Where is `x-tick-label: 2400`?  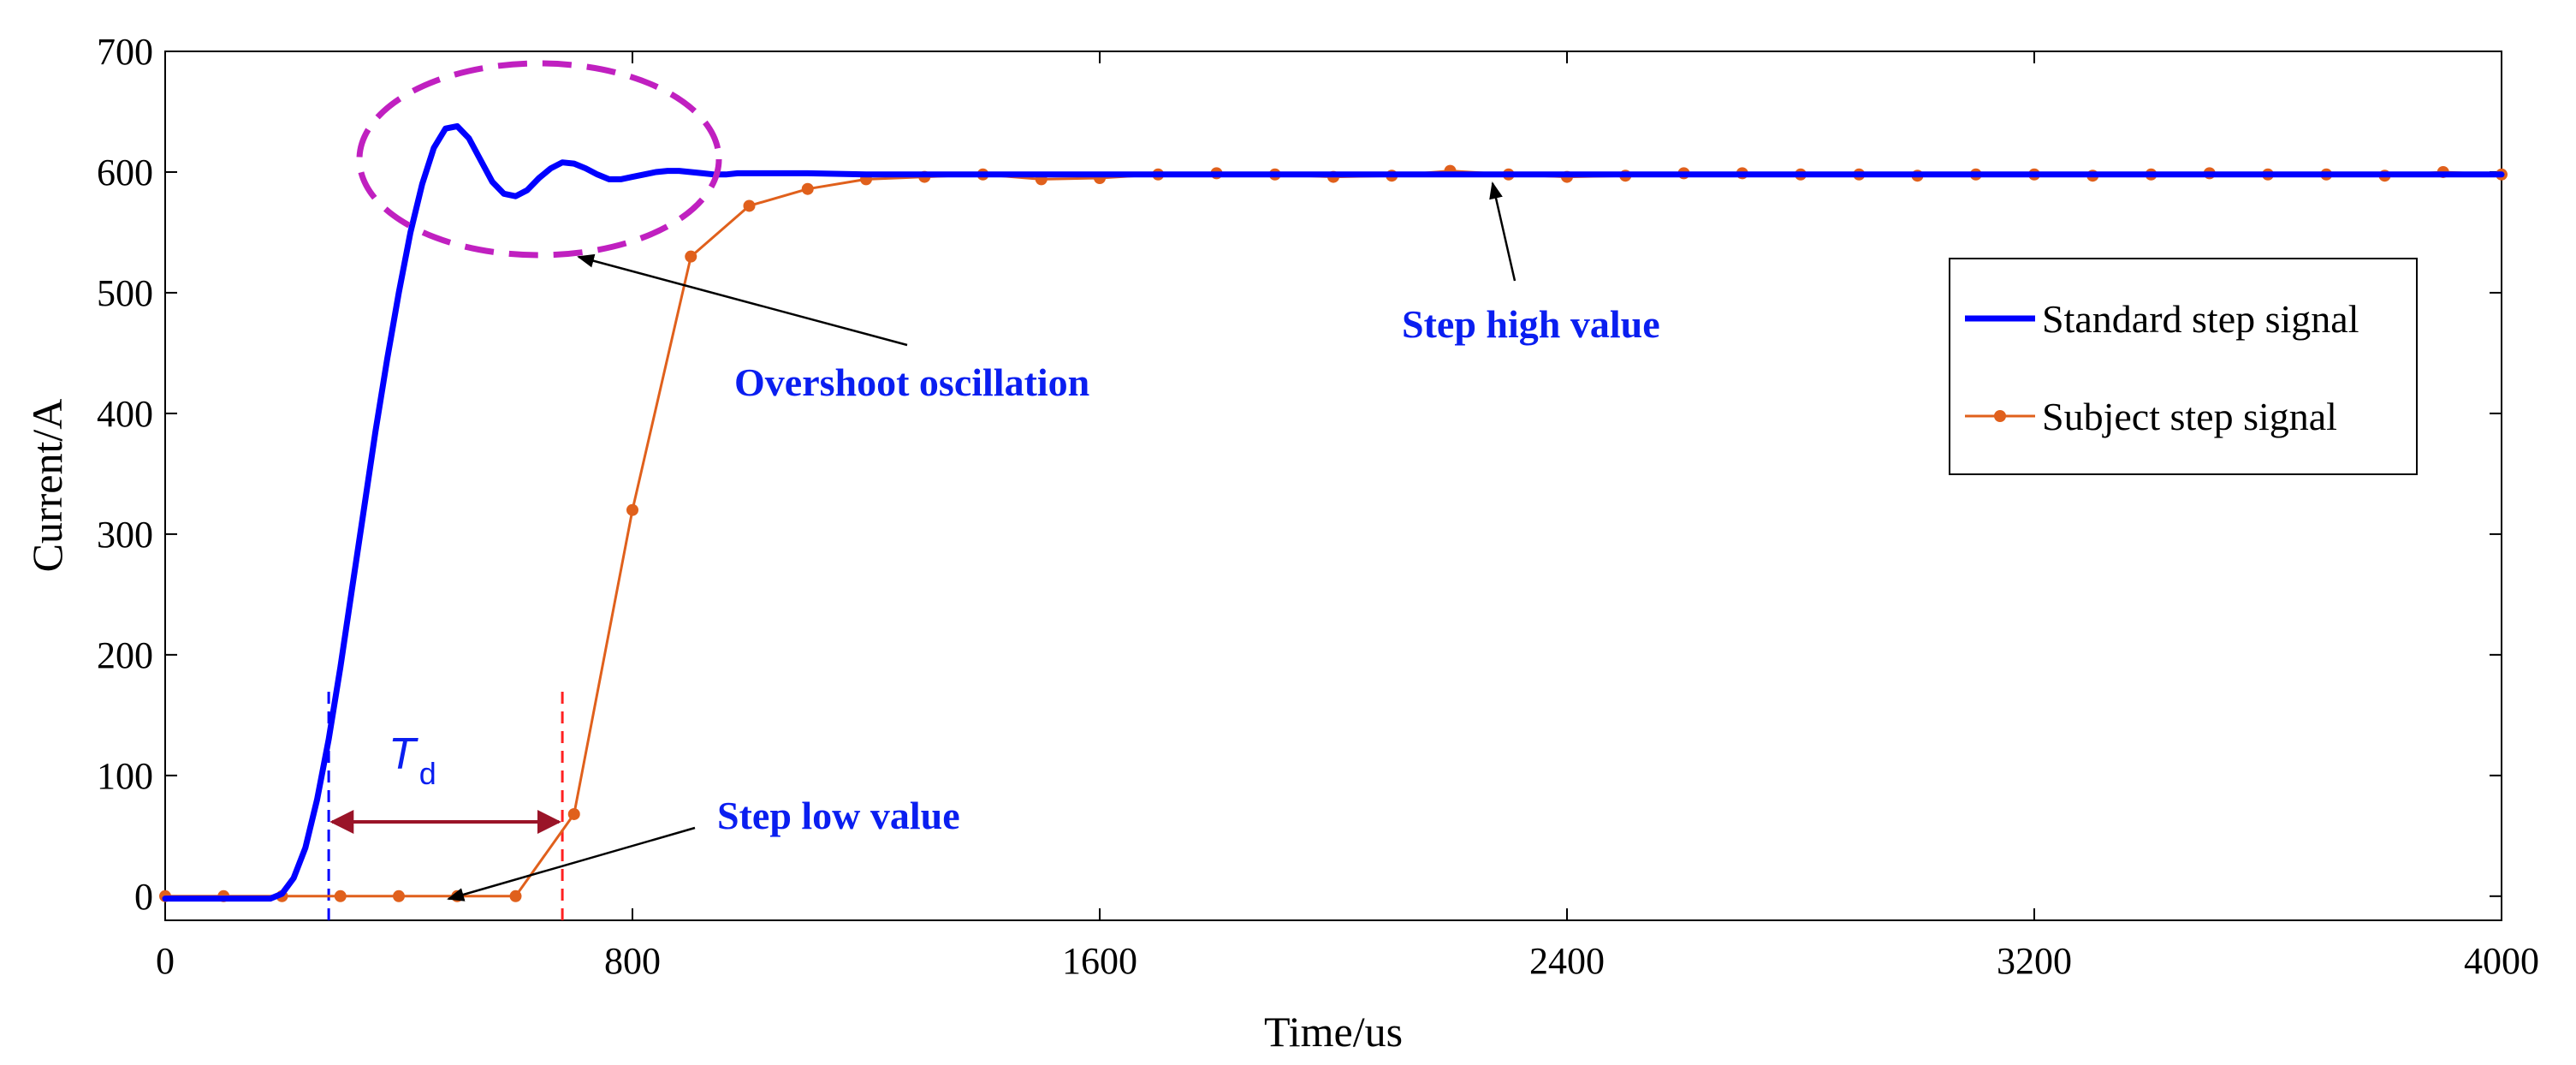 x-tick-label: 2400 is located at coordinates (1567, 961).